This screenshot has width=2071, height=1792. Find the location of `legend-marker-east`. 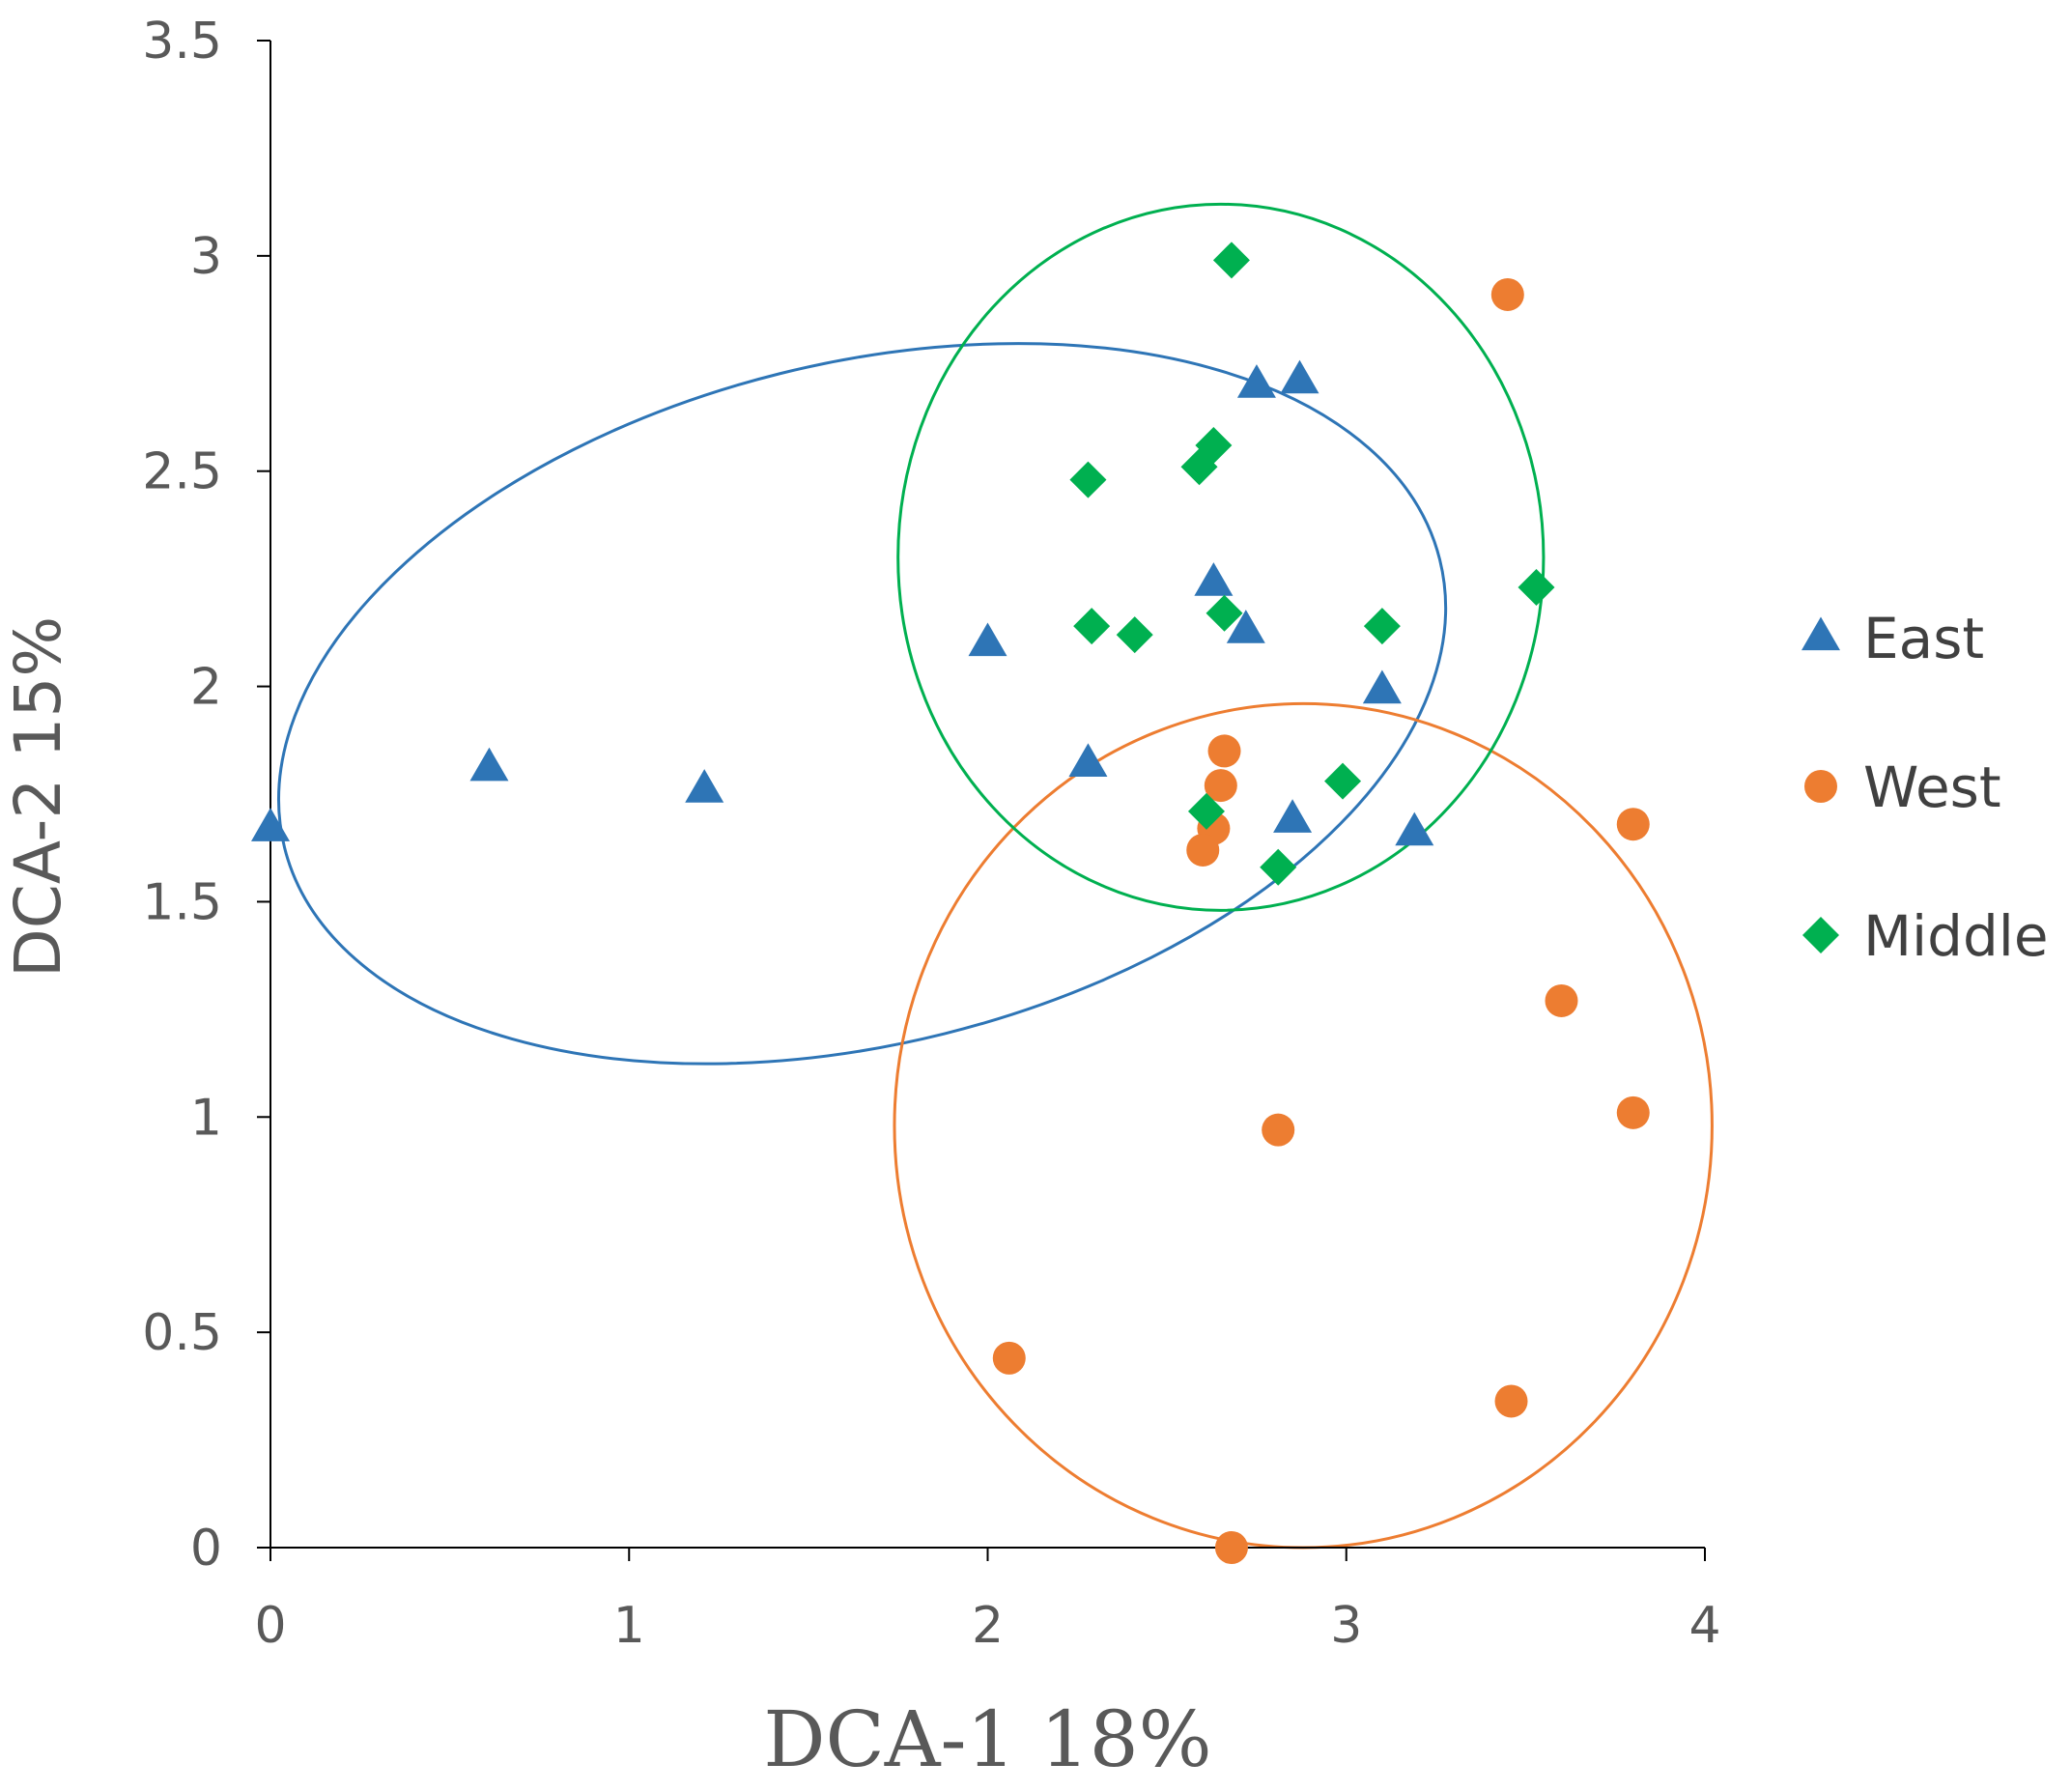

legend-marker-east is located at coordinates (1820, 633).